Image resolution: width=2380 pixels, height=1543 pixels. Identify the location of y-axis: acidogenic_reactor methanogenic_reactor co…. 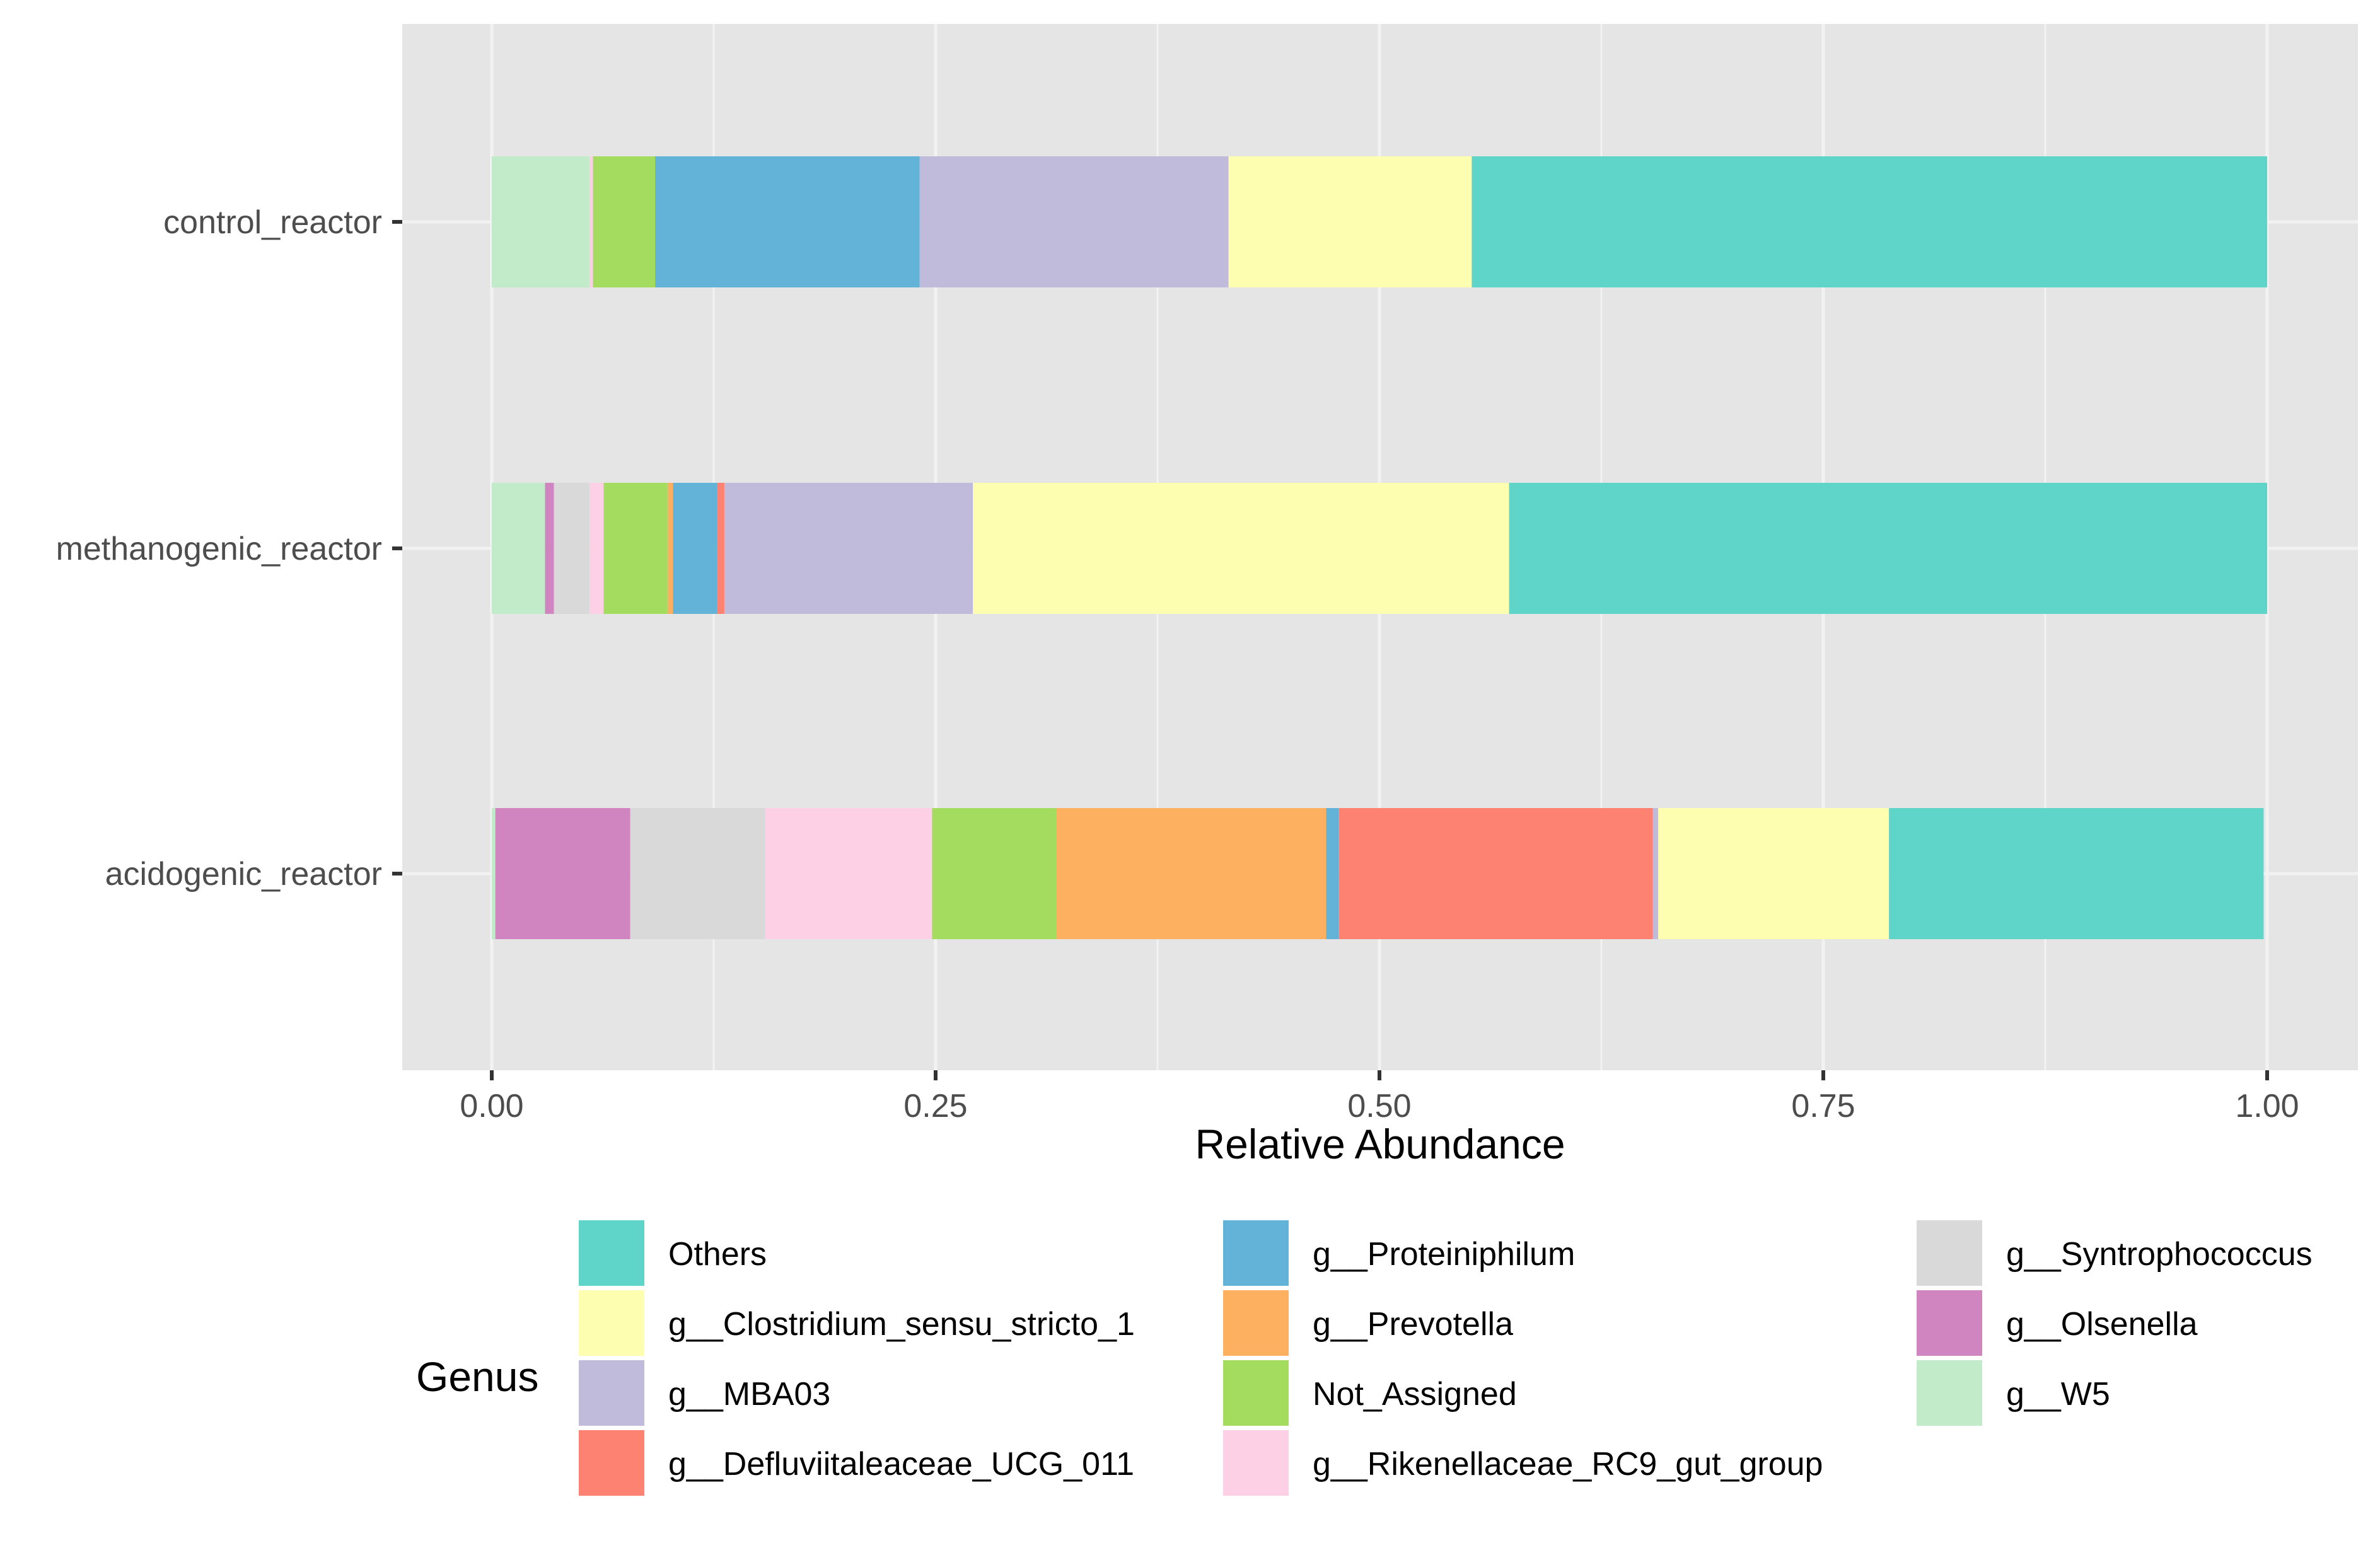
(229, 548).